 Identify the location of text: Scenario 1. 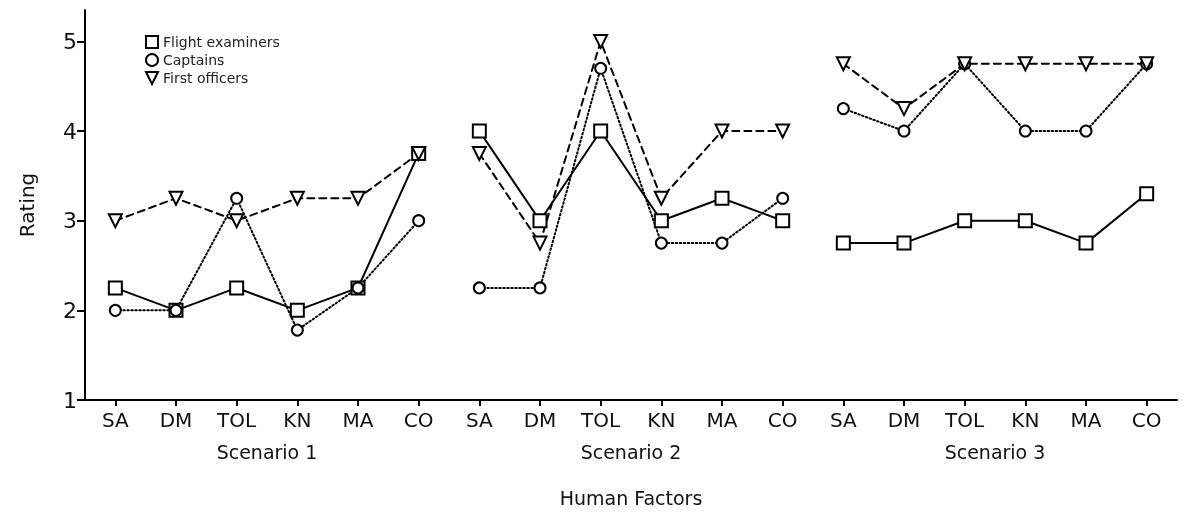
(267, 451).